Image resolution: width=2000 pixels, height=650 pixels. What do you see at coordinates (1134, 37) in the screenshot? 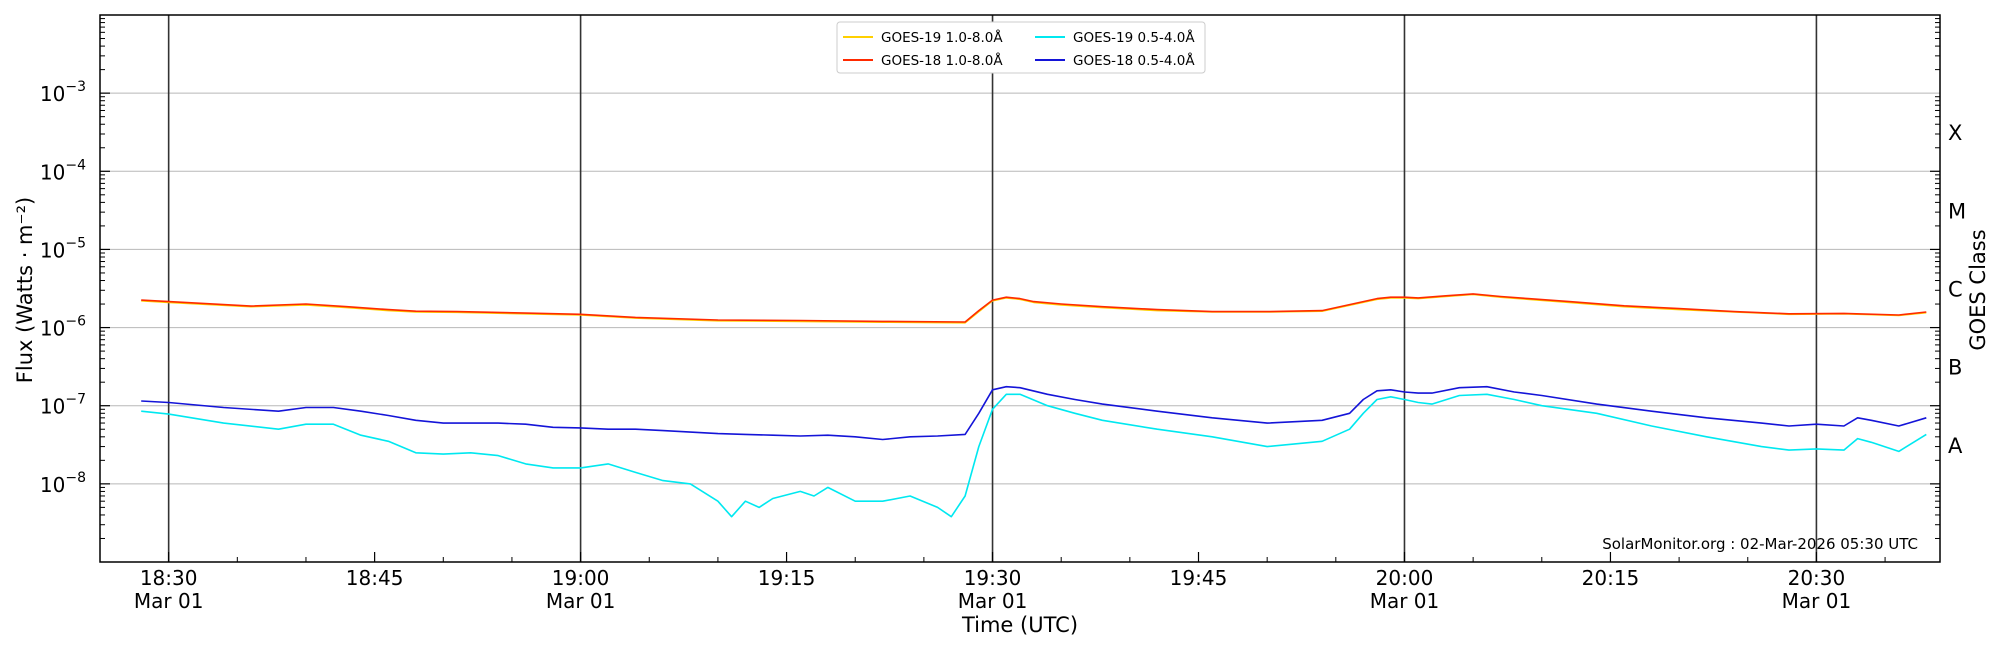
I see `legend-label-goes19-short: GOES-19 0.5-4.0Å` at bounding box center [1134, 37].